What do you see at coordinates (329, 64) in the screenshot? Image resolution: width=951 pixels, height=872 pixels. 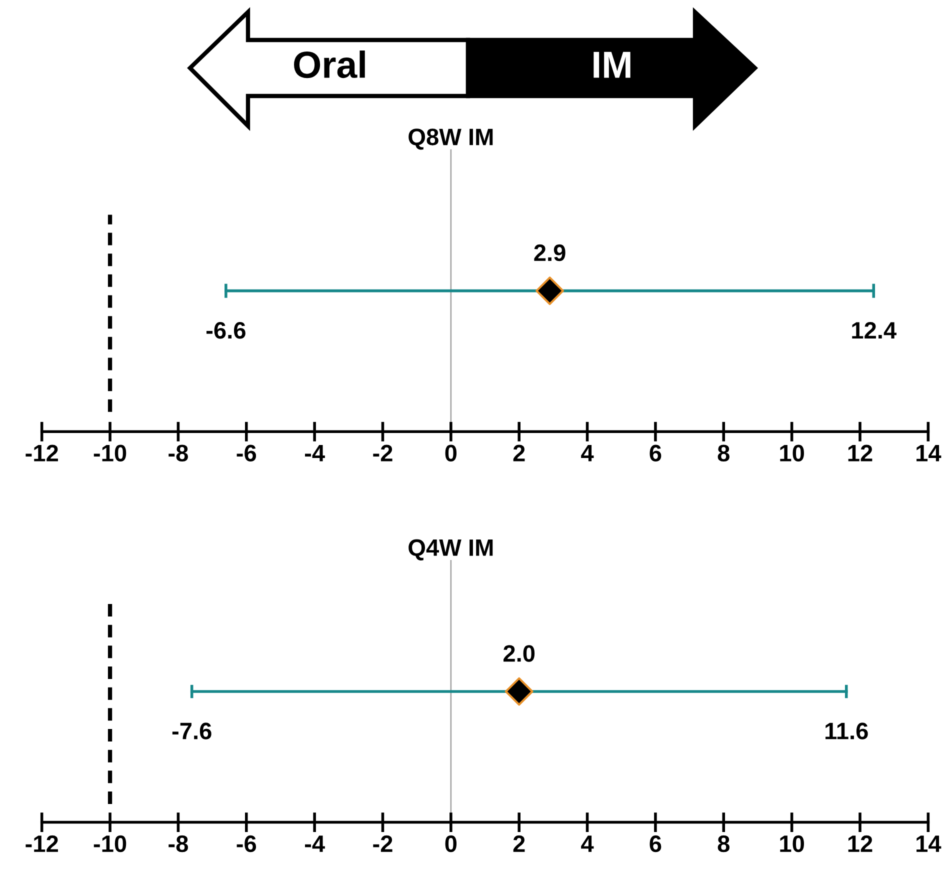 I see `text: Oral` at bounding box center [329, 64].